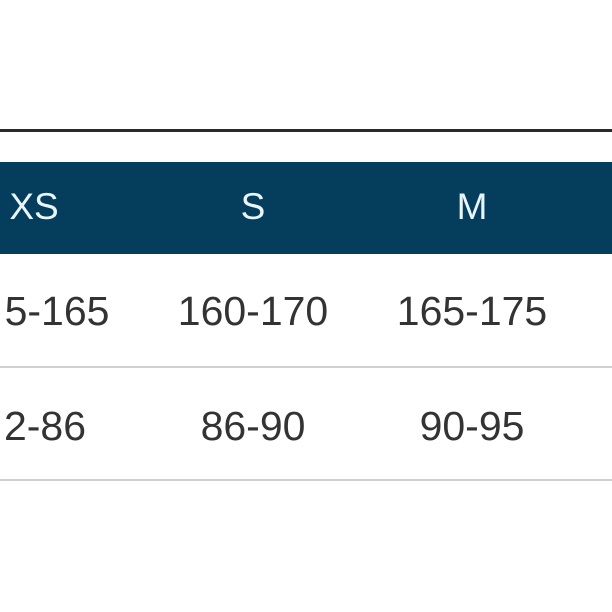  What do you see at coordinates (472, 426) in the screenshot?
I see `cell-m-row2: 90-95` at bounding box center [472, 426].